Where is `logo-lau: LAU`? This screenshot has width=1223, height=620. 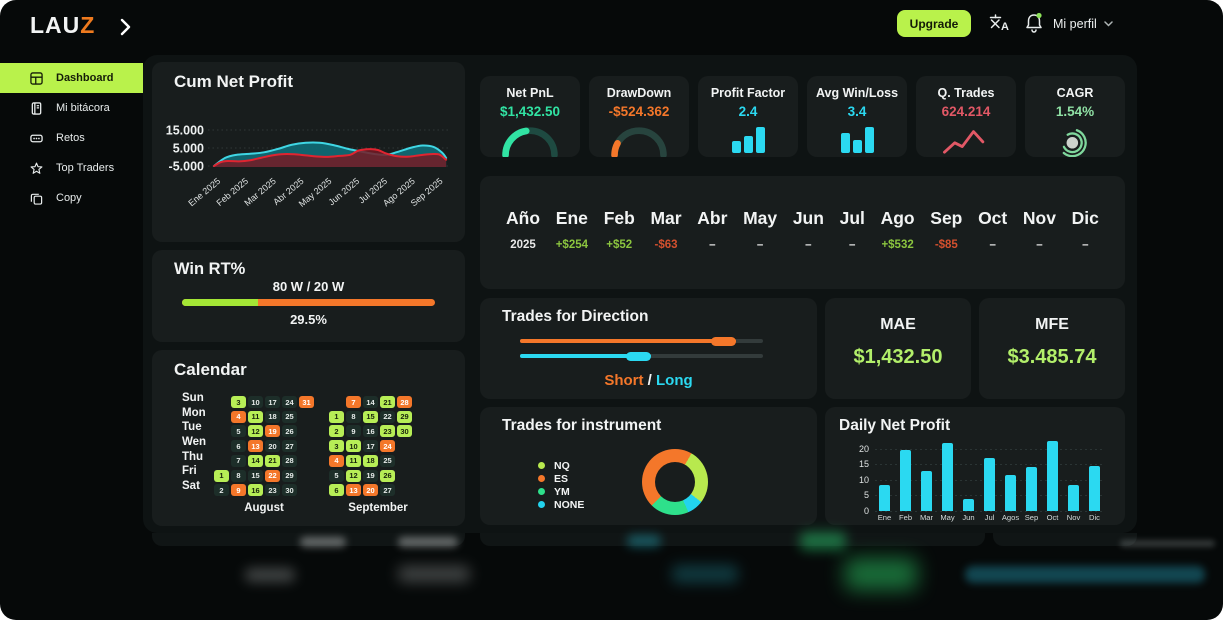
logo-lau: LAU is located at coordinates (55, 25).